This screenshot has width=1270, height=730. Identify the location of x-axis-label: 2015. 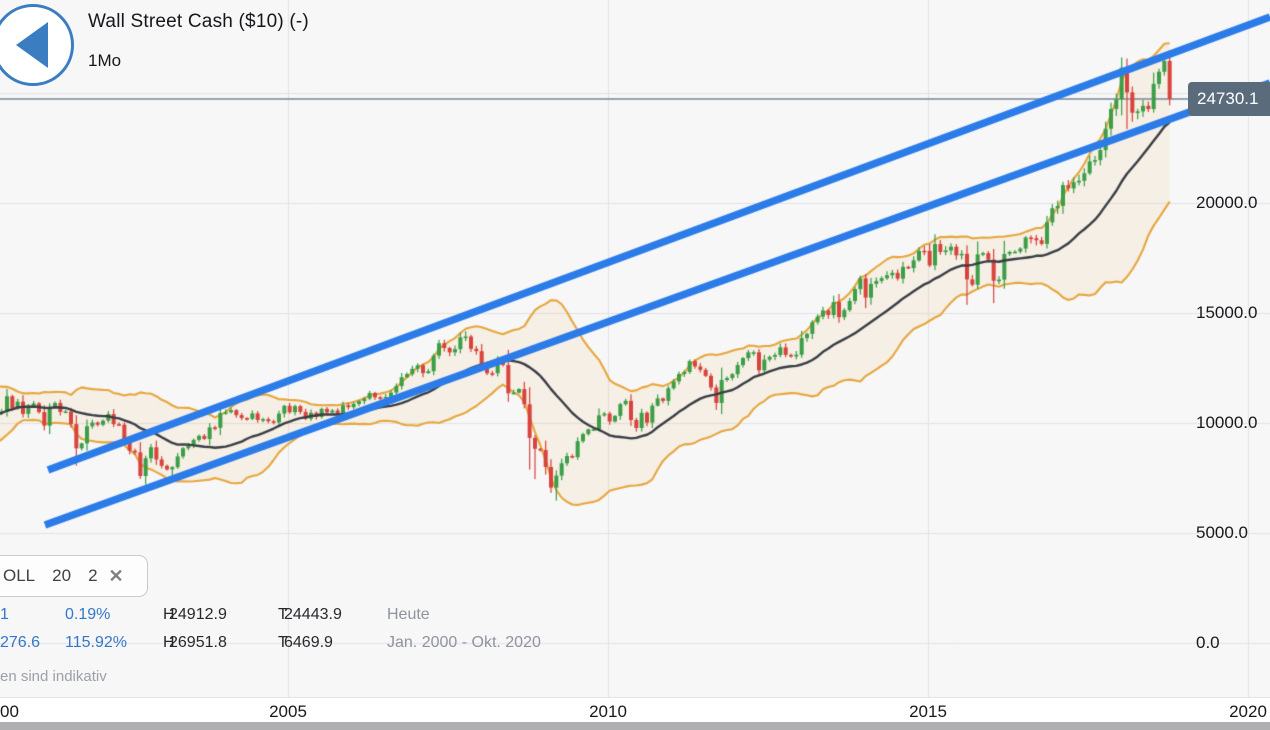
(928, 711).